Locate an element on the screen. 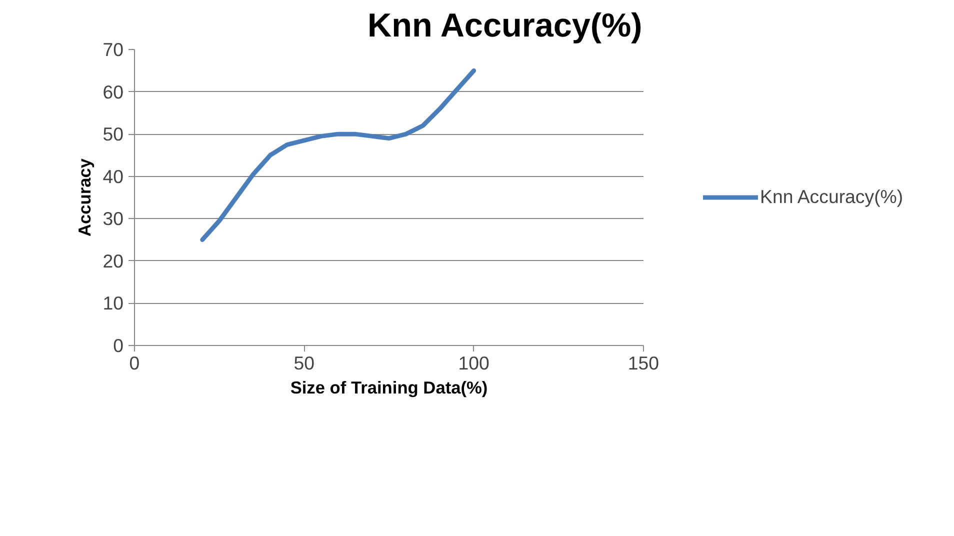 The width and height of the screenshot is (954, 536). line-series is located at coordinates (338, 155).